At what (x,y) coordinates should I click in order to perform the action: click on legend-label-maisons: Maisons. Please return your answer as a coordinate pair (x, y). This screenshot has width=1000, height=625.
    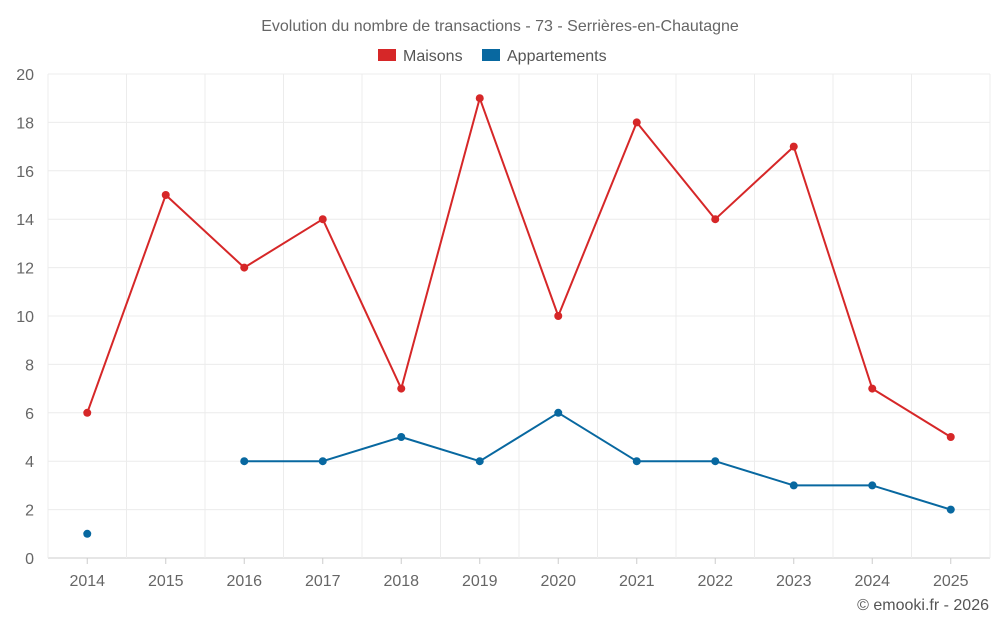
    Looking at the image, I should click on (433, 56).